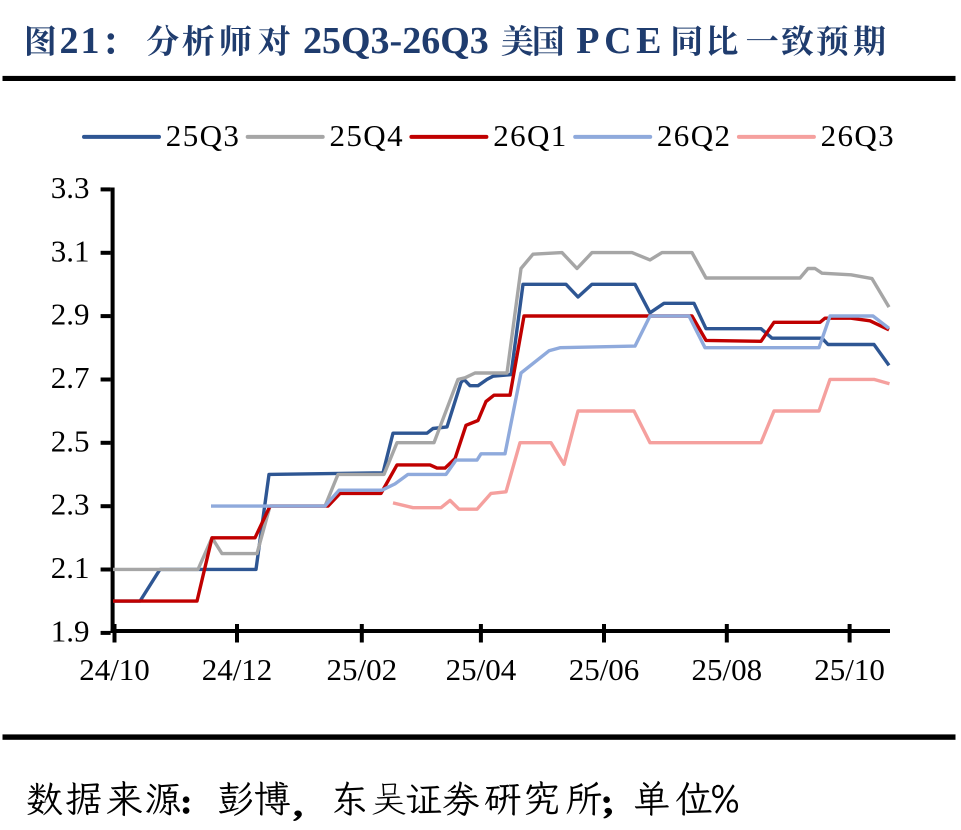 The height and width of the screenshot is (830, 961). I want to click on svg-text: 26Q2, so click(694, 135).